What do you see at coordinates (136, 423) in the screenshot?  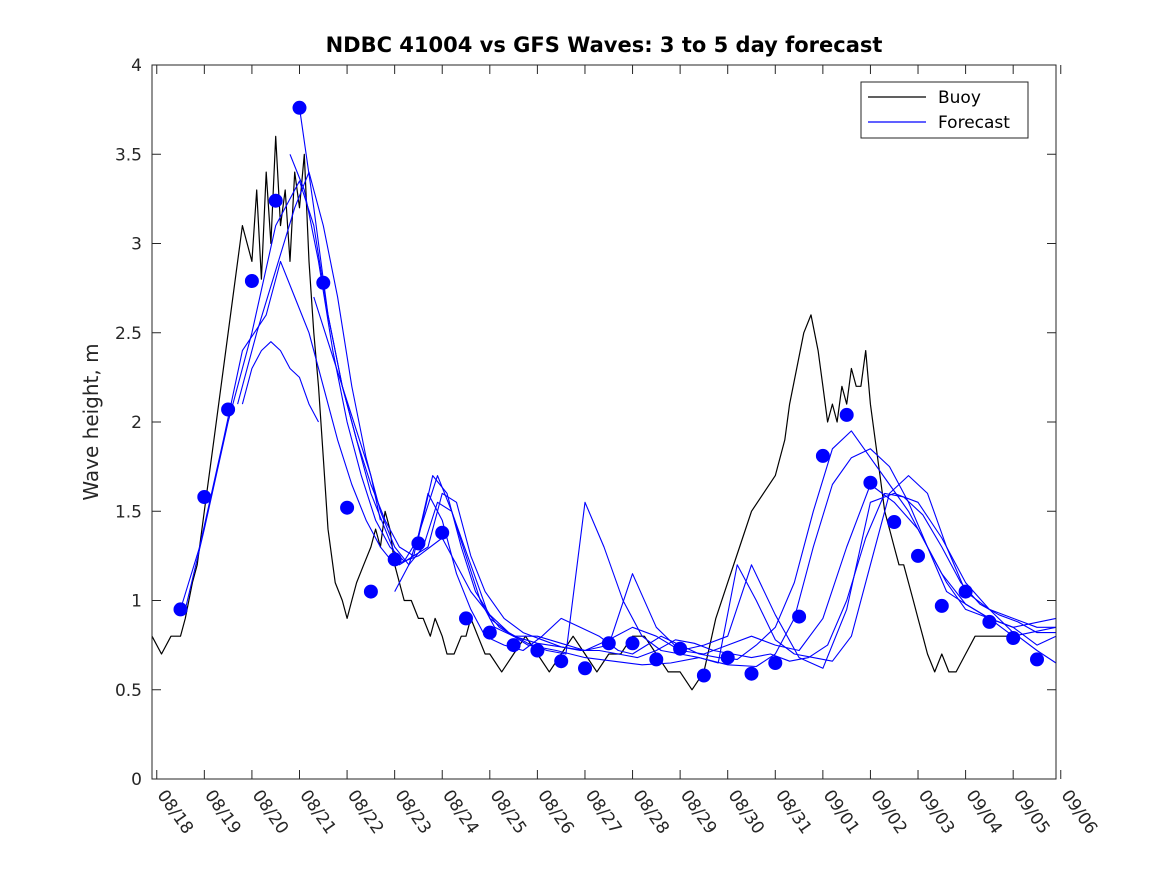 I see `y-tick-label: 2` at bounding box center [136, 423].